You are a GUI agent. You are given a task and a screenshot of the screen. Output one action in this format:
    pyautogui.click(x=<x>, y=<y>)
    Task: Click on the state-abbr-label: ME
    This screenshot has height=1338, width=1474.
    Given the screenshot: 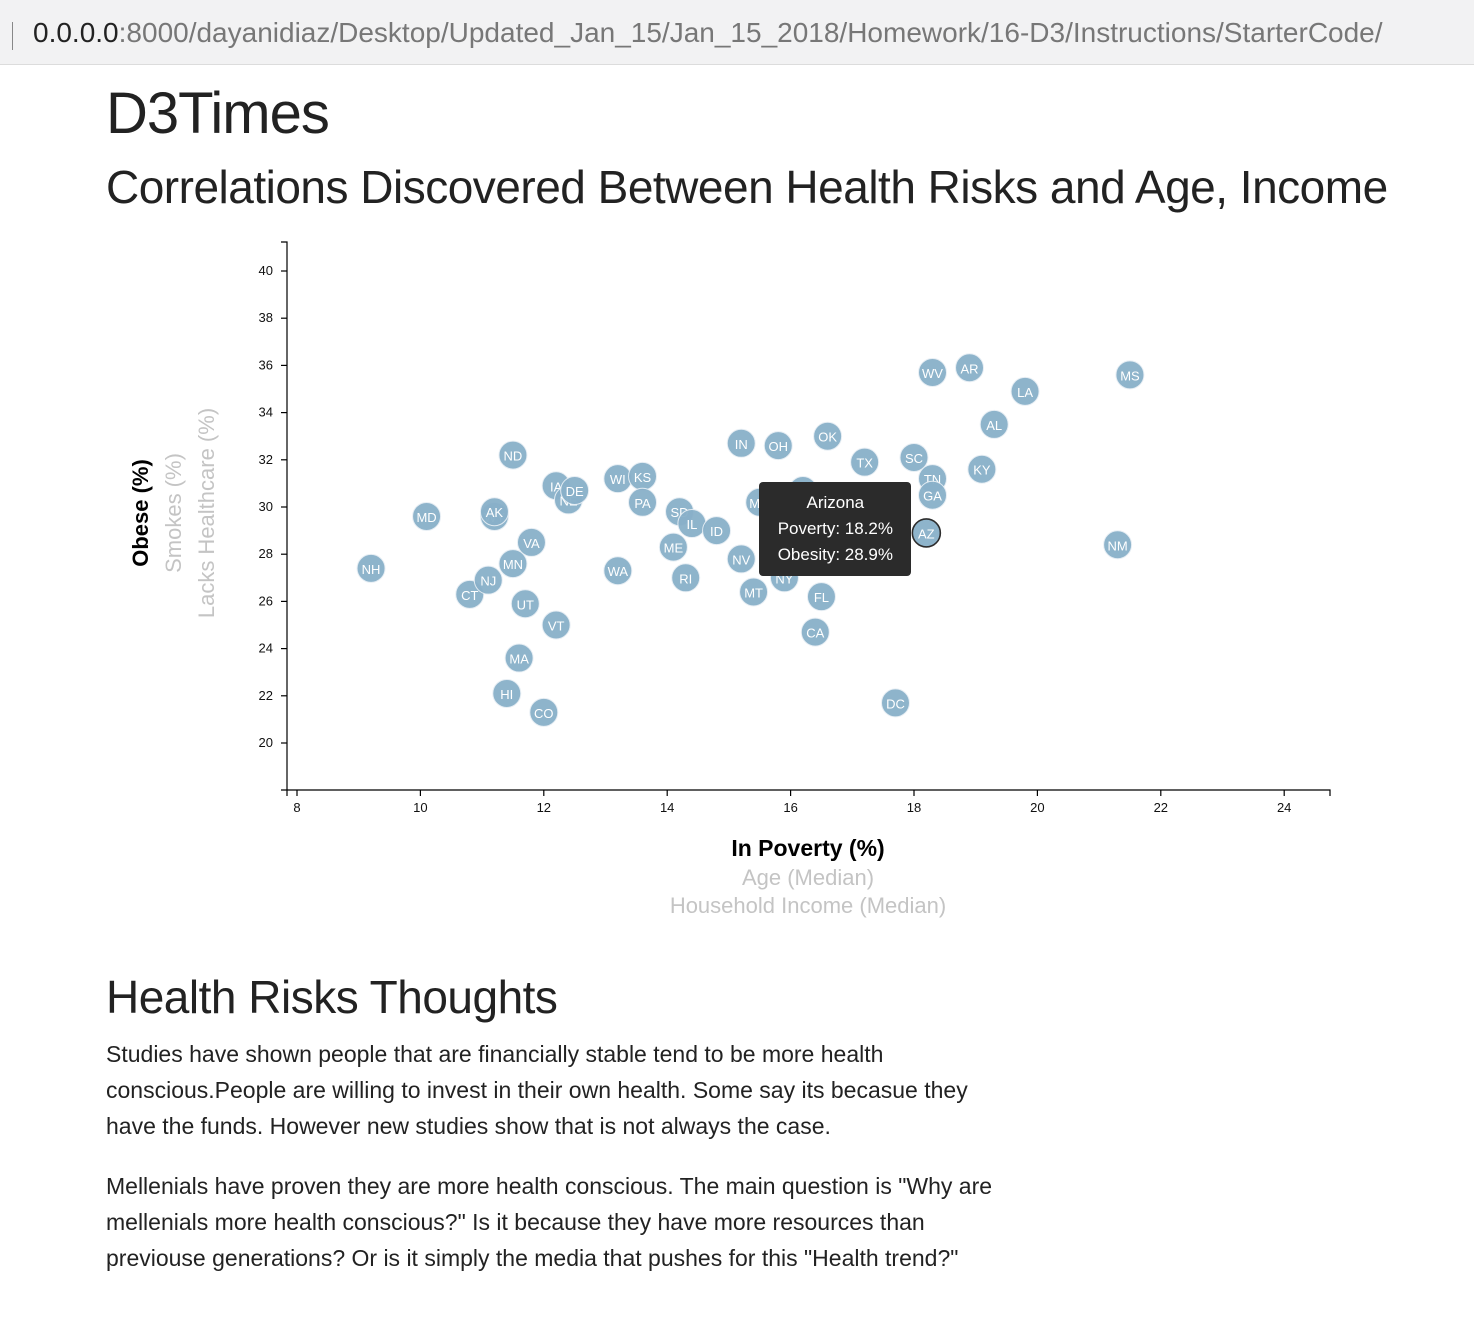 What is the action you would take?
    pyautogui.click(x=674, y=548)
    